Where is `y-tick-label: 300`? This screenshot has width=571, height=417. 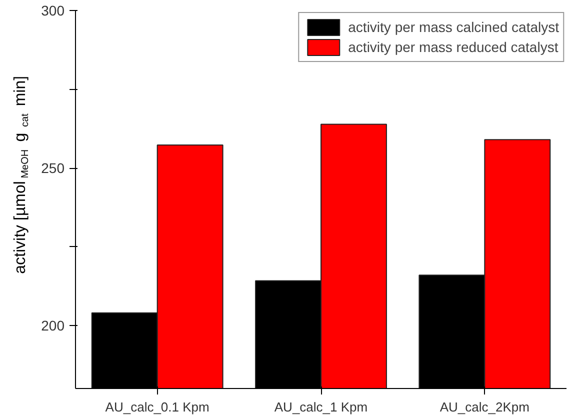
y-tick-label: 300 is located at coordinates (53, 10).